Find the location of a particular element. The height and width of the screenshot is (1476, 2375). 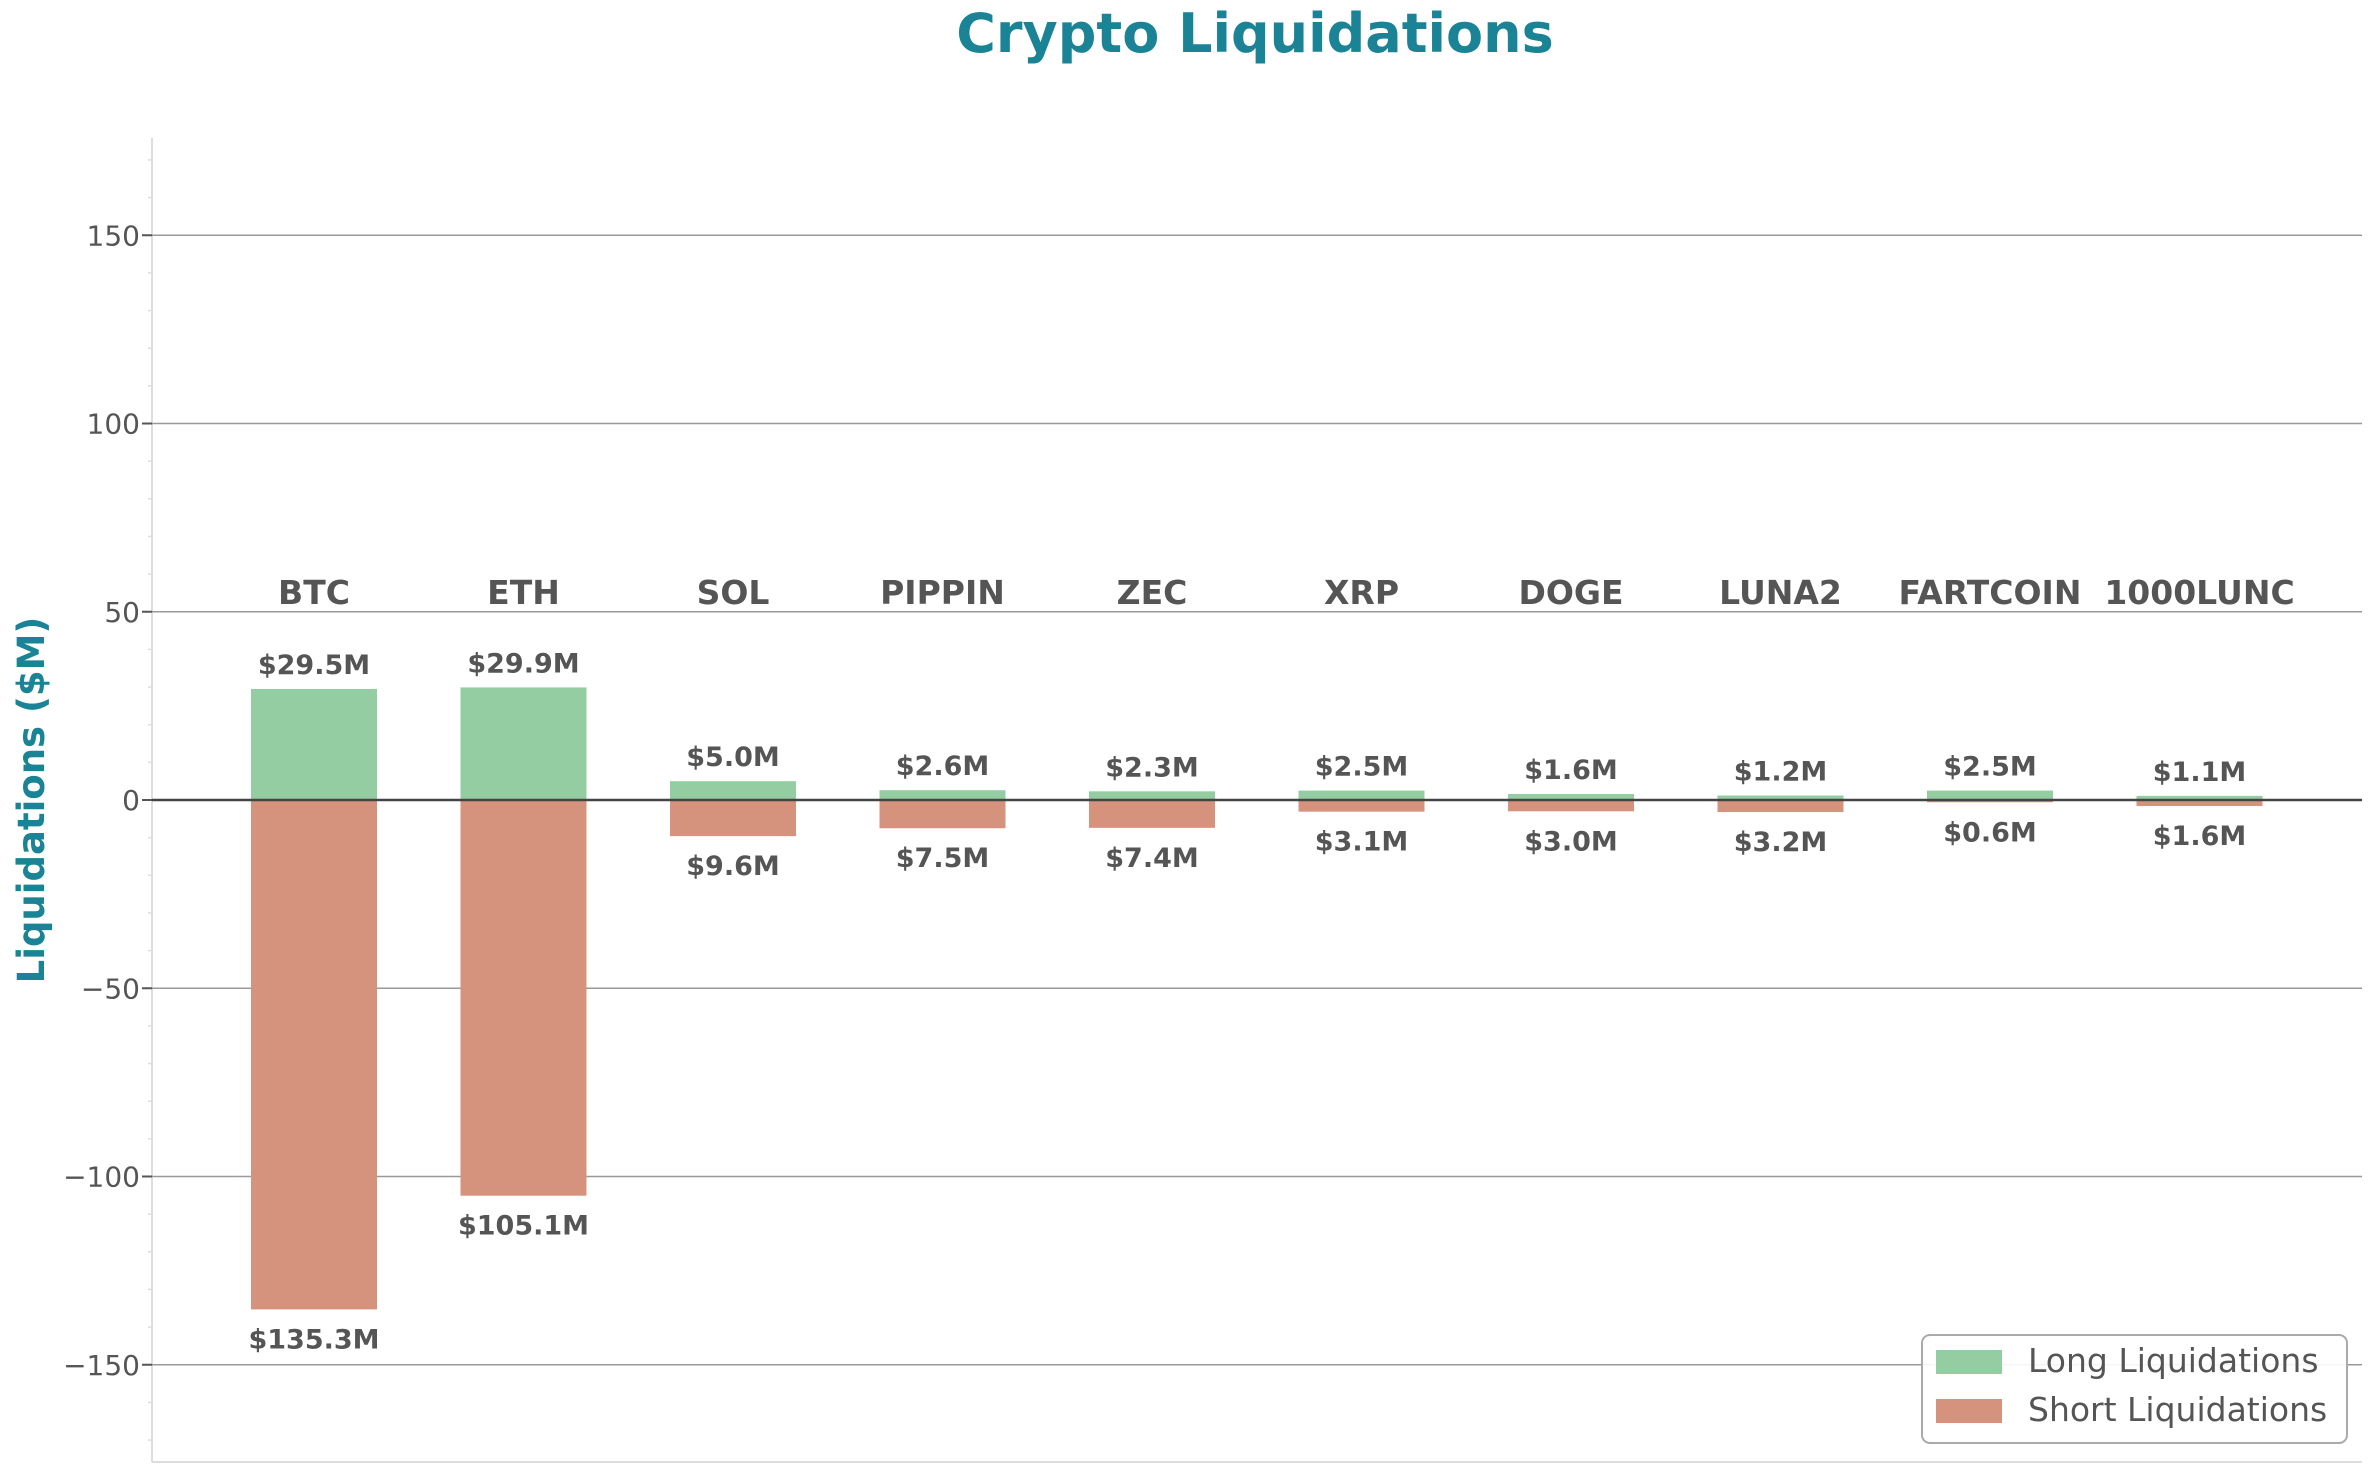

short-value-label: $0.6M is located at coordinates (1990, 832).